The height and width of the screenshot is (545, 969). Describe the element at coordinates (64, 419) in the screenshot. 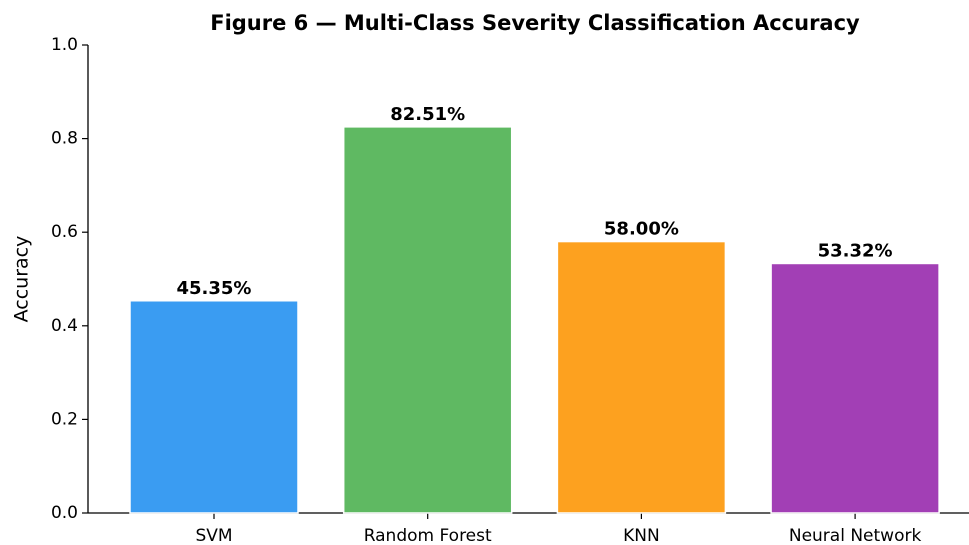

I see `y-tick-label: 0.2` at that location.